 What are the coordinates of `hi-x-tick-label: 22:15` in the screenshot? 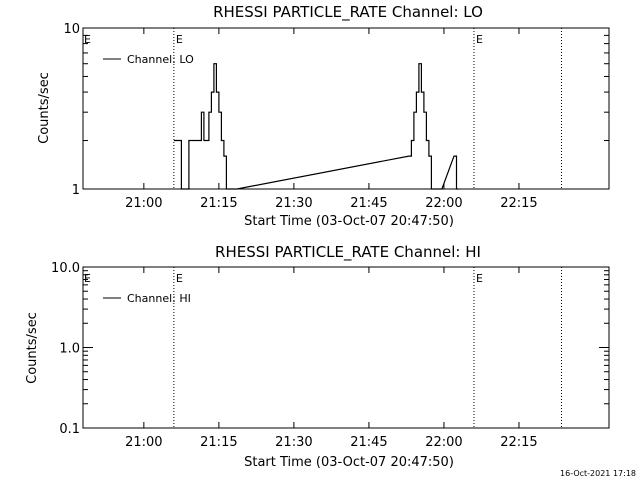 It's located at (518, 442).